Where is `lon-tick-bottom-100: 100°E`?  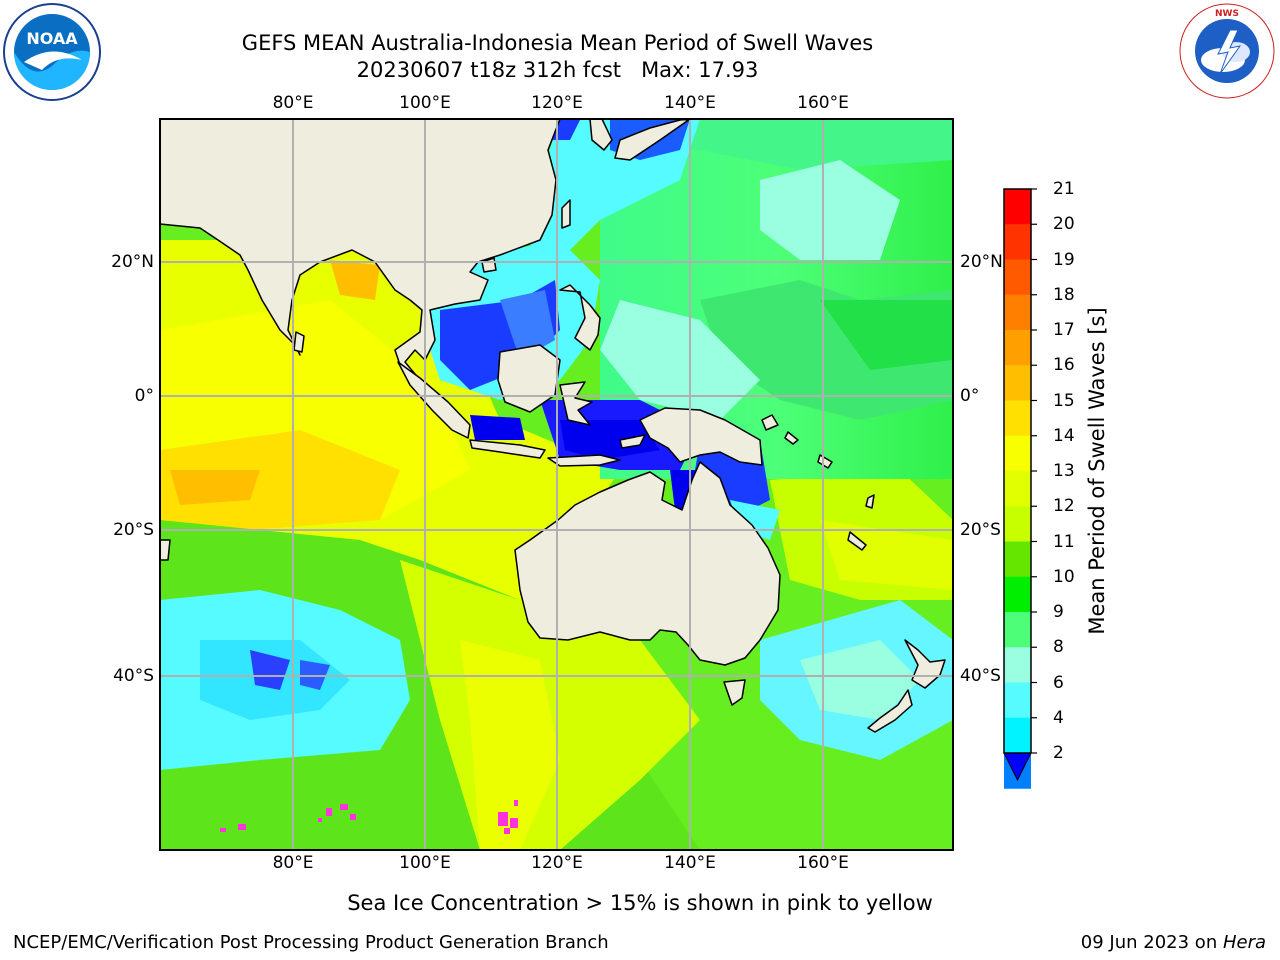 lon-tick-bottom-100: 100°E is located at coordinates (425, 863).